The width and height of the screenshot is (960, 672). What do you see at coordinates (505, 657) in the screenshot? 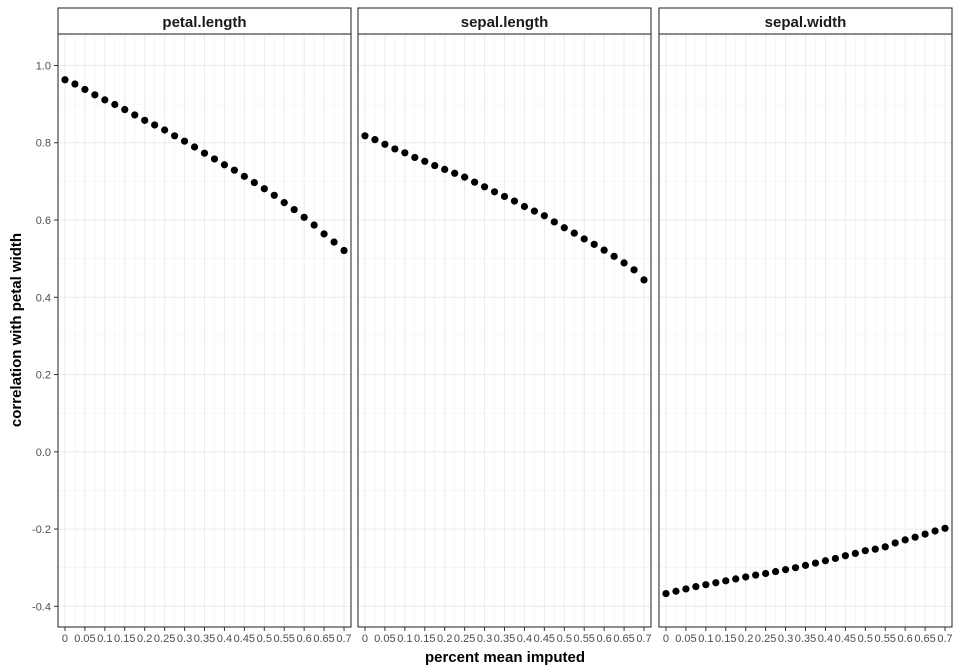
I see `x-axis-title: percent mean imputed` at bounding box center [505, 657].